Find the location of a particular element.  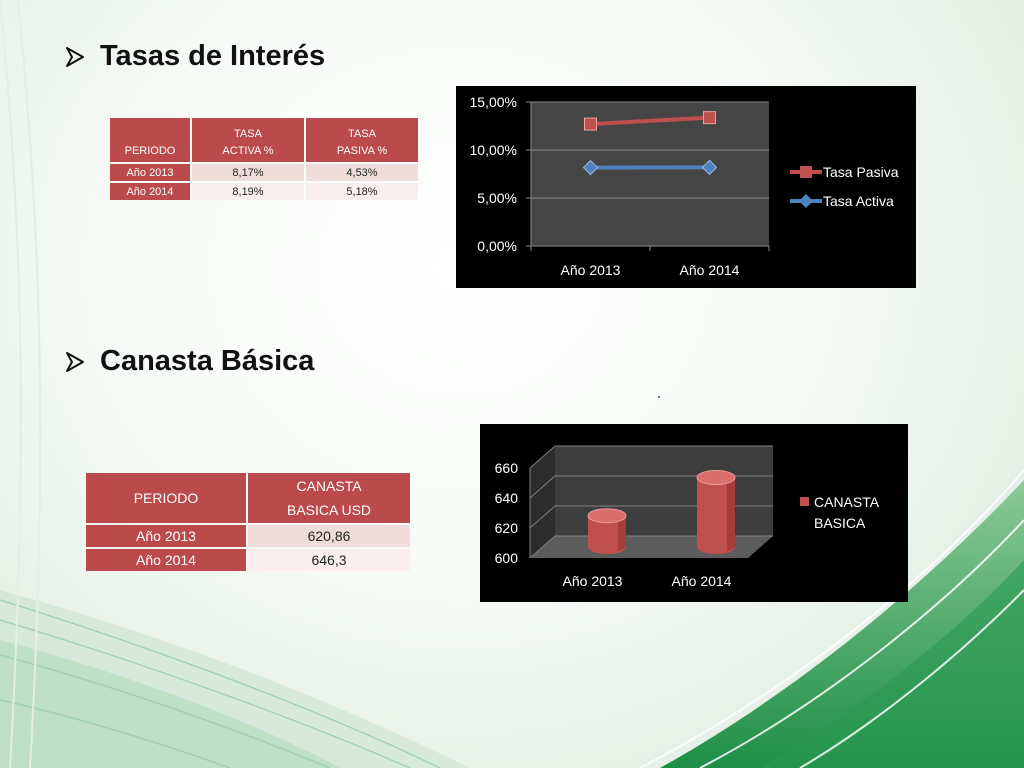

table-header-row: PERIODO CANASTA BASICA USD is located at coordinates (248, 498).